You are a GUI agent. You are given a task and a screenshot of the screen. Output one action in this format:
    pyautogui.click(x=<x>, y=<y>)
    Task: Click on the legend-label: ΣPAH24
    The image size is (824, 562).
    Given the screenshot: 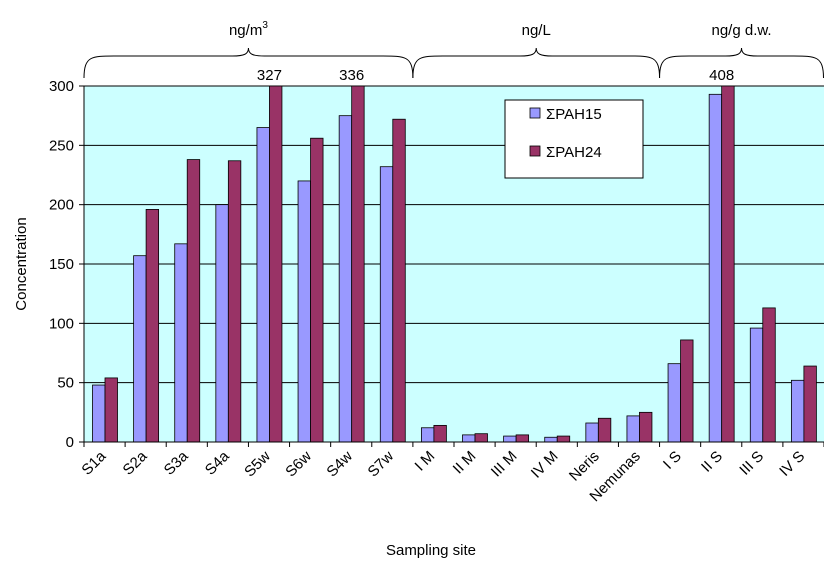 What is the action you would take?
    pyautogui.click(x=574, y=152)
    